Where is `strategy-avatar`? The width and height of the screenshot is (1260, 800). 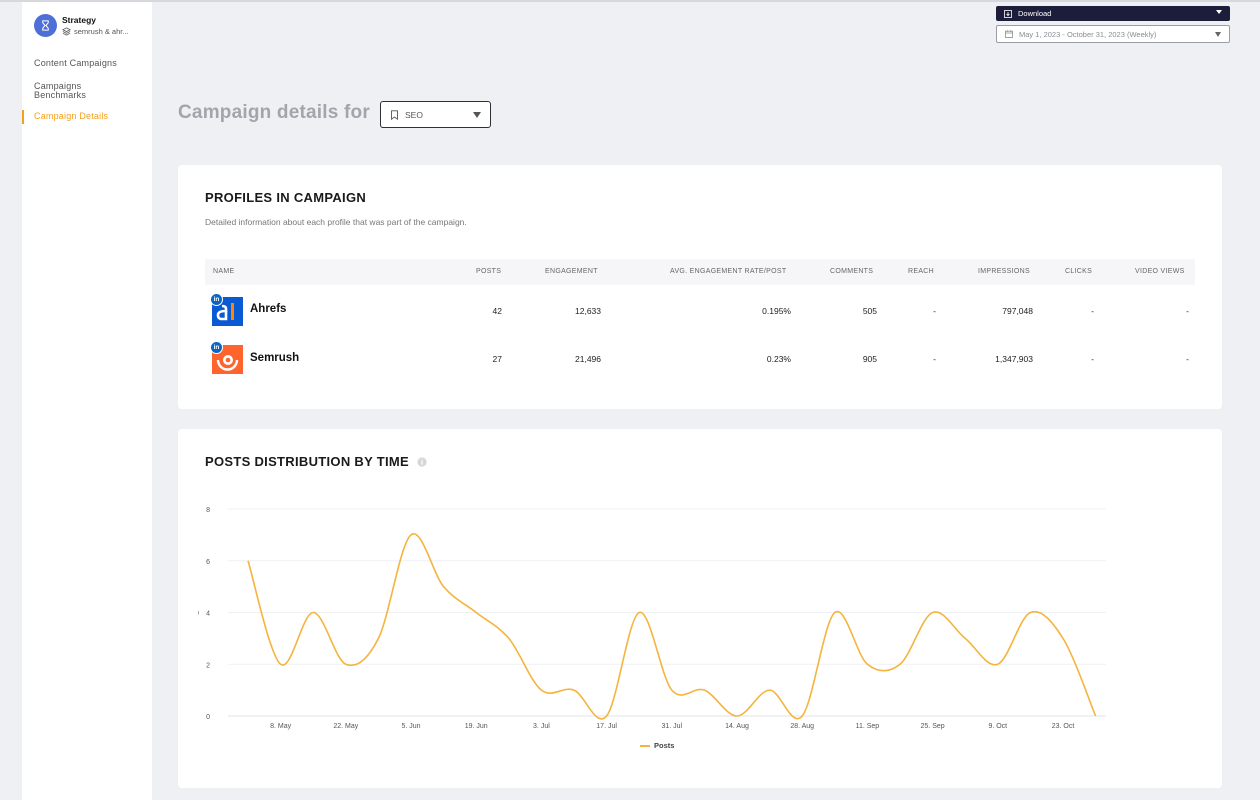 strategy-avatar is located at coordinates (45, 25).